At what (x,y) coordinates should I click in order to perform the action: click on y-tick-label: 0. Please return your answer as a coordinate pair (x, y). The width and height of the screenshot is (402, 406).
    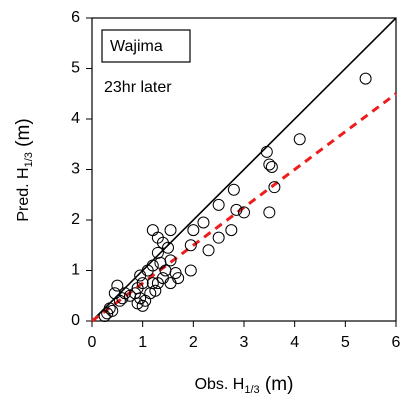
    Looking at the image, I should click on (75, 320).